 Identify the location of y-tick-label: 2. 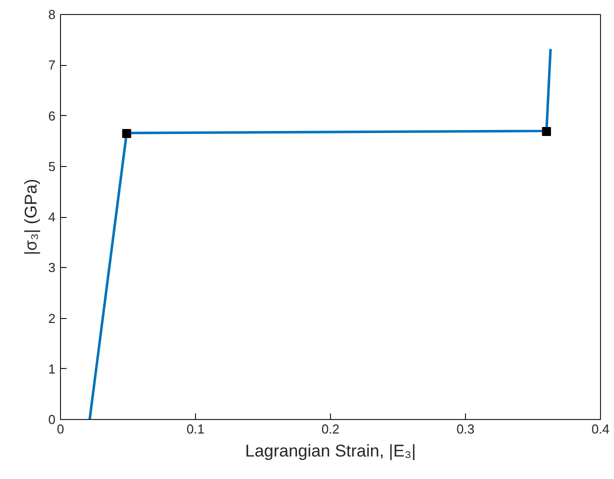
(52, 318).